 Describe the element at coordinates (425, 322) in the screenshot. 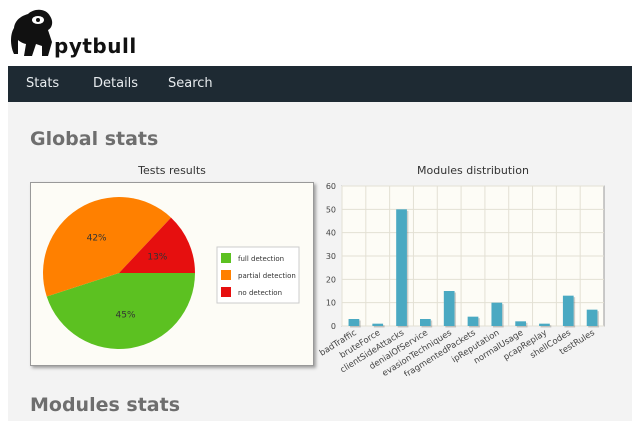

I see `bar-denialOfService` at that location.